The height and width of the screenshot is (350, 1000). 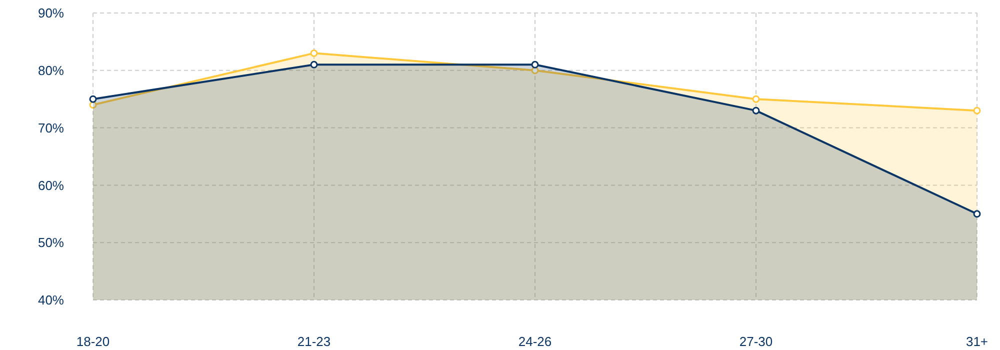 I want to click on y-tick-label: 90%, so click(x=51, y=13).